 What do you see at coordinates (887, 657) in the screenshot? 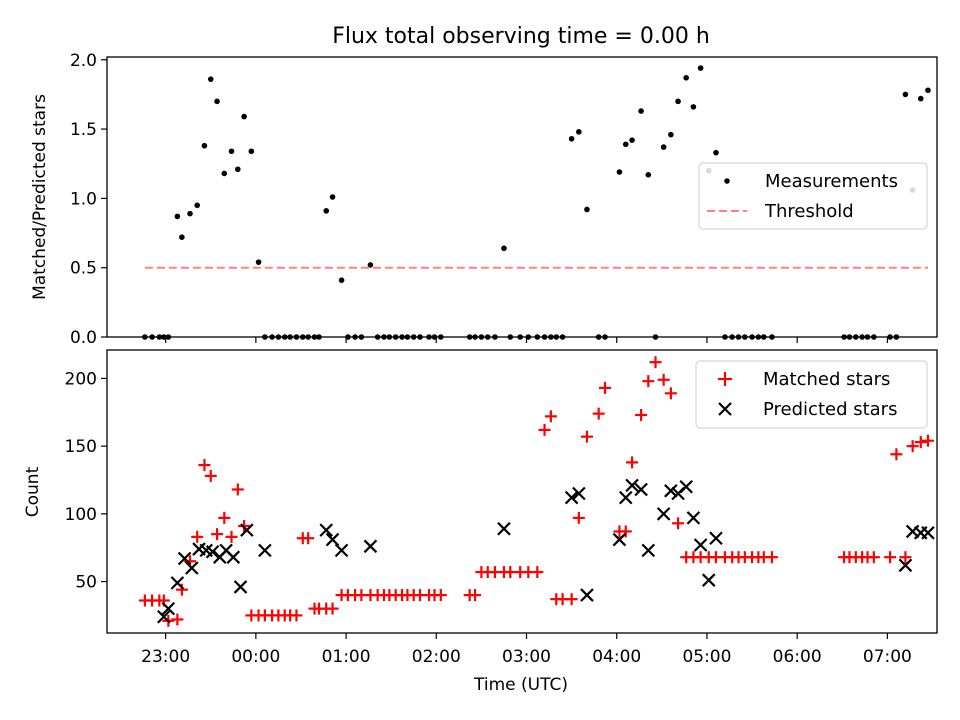
I see `x-tick-label: 07:00` at bounding box center [887, 657].